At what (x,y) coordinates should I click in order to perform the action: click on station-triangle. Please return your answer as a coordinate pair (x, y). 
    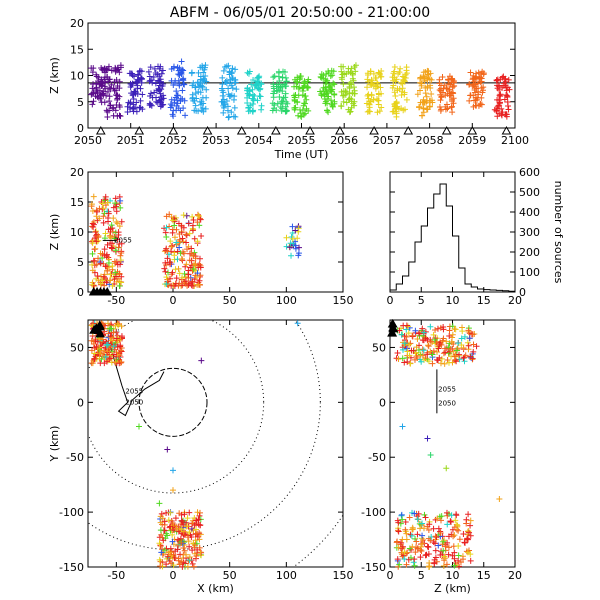
    Looking at the image, I should click on (408, 130).